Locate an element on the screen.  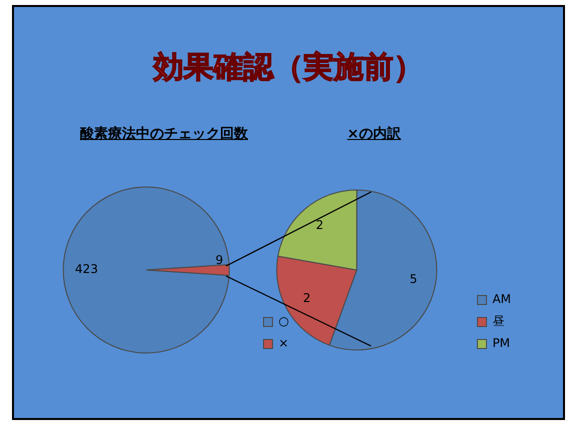
data-label: 423 is located at coordinates (86, 269).